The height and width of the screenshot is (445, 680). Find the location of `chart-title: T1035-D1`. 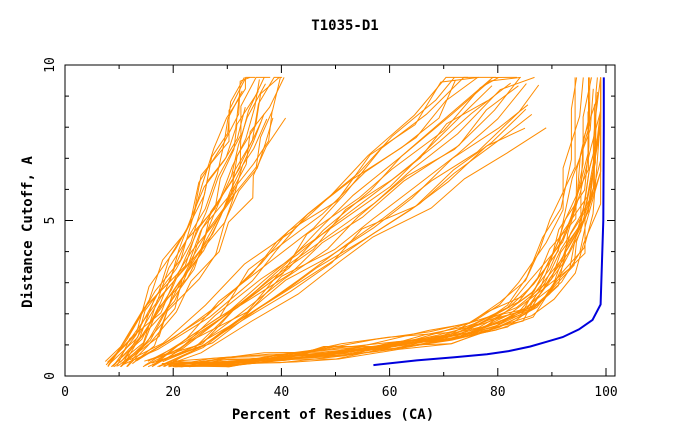

chart-title: T1035-D1 is located at coordinates (344, 26).